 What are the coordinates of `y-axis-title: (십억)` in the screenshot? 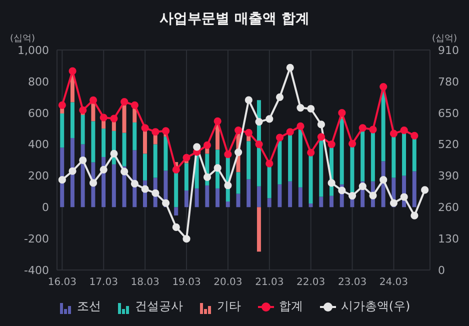 It's located at (23, 39).